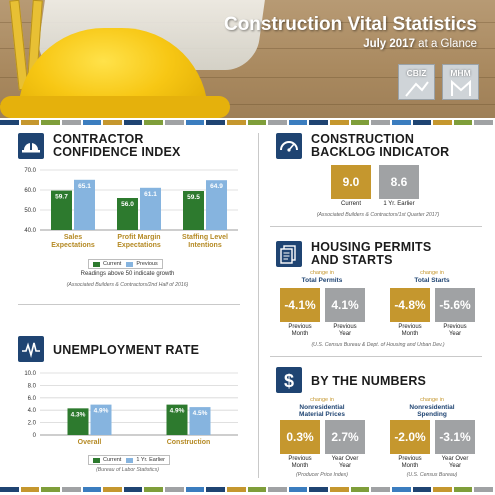  I want to click on legend-swatch-earlier, so click(130, 460).